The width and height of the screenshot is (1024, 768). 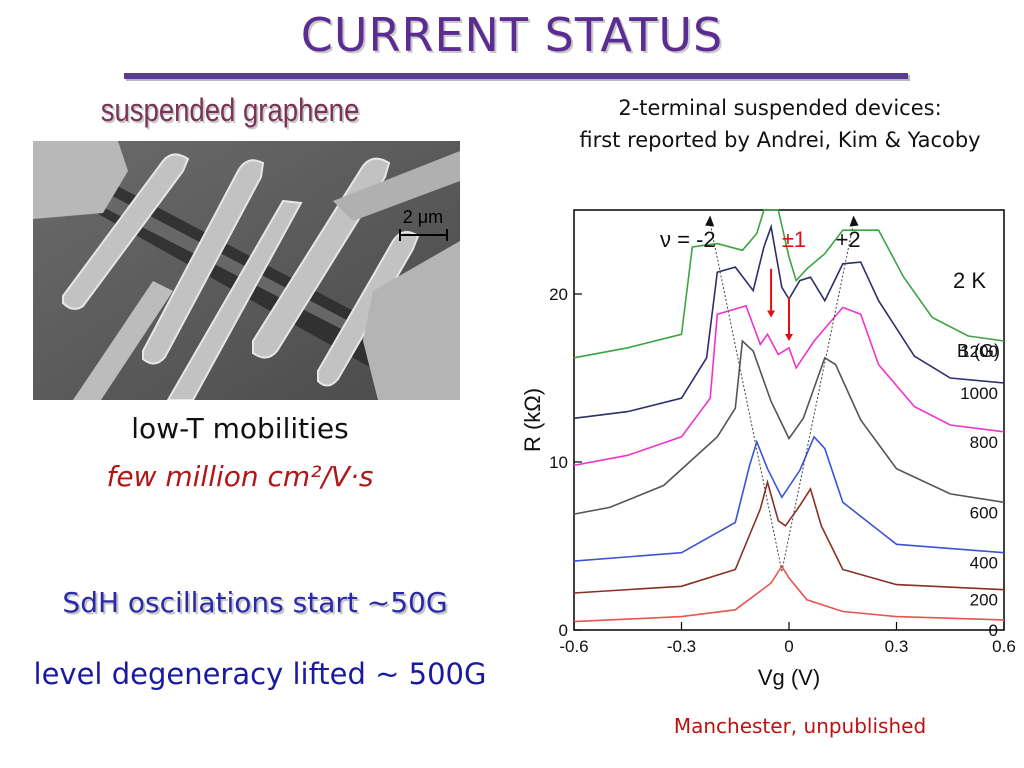 I want to click on annotation-plus2: +2, so click(x=848, y=239).